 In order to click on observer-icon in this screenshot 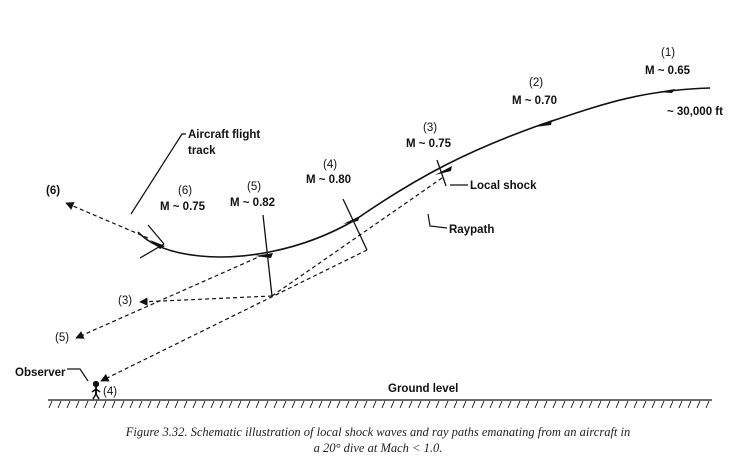, I will do `click(96, 390)`.